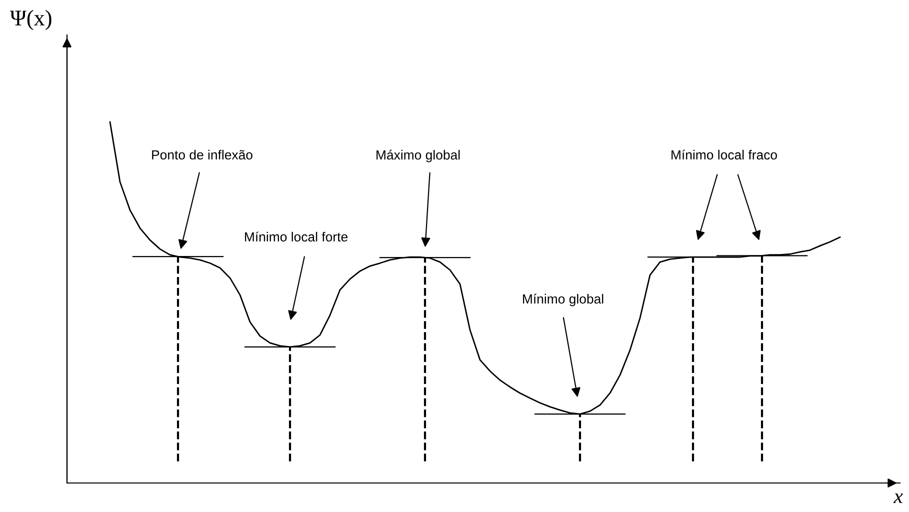  What do you see at coordinates (418, 156) in the screenshot?
I see `annotation: Máximo global` at bounding box center [418, 156].